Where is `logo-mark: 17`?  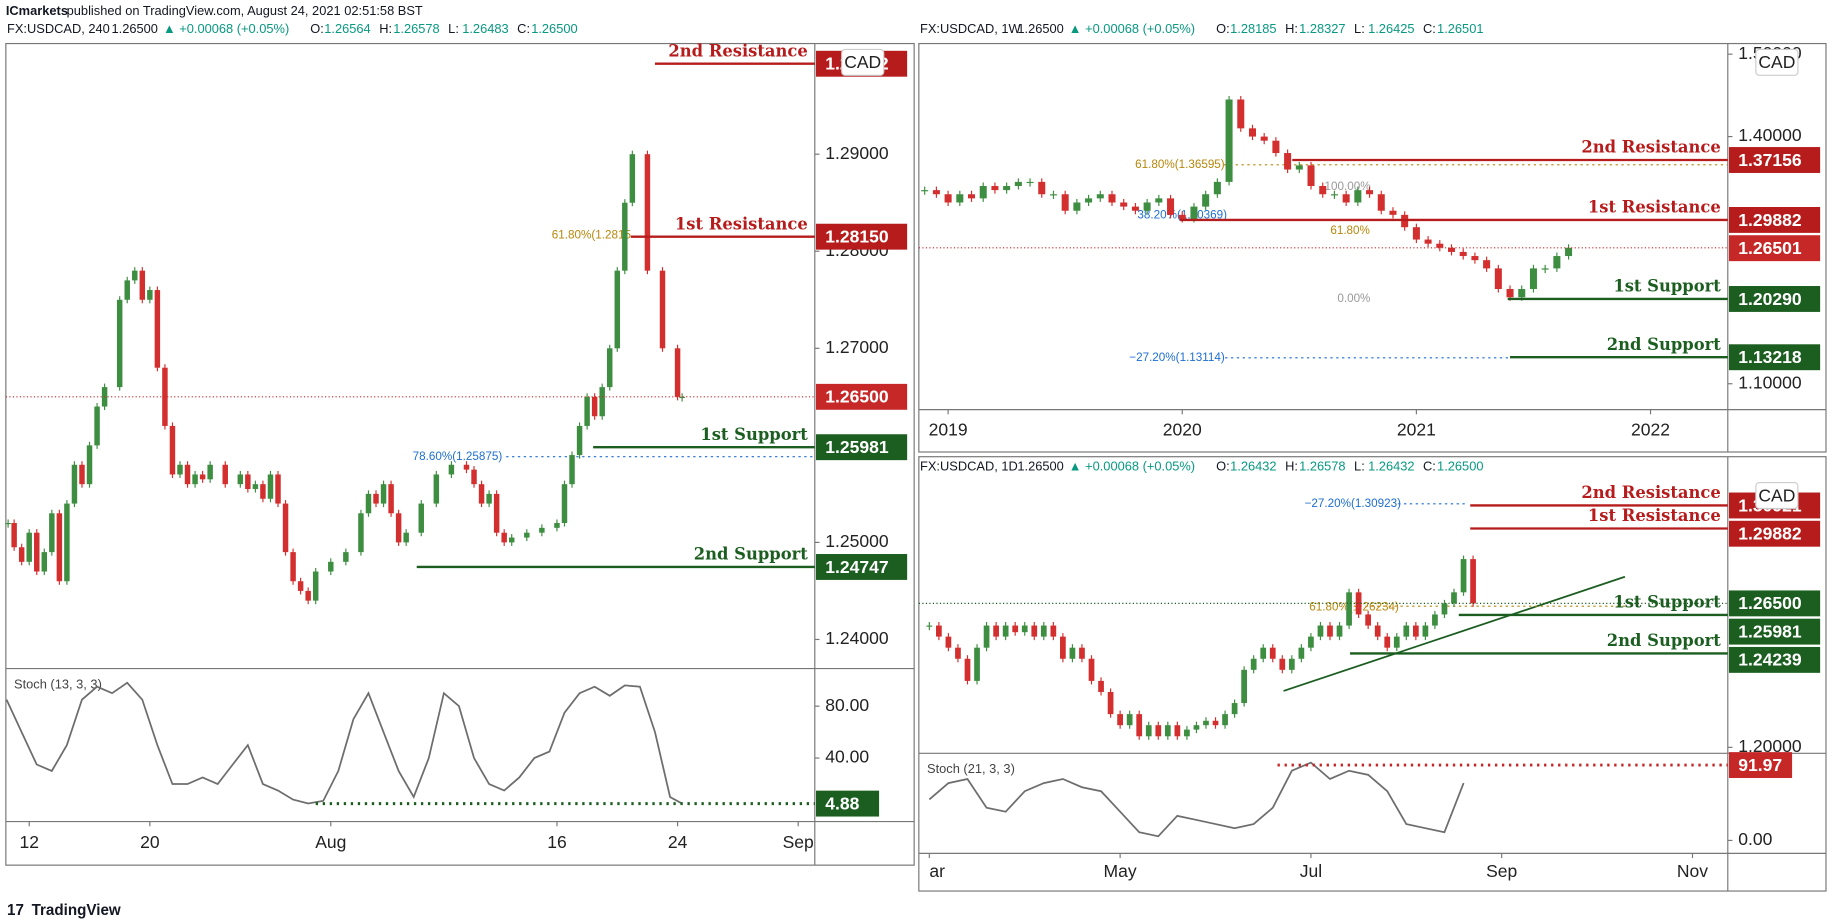 logo-mark: 17 is located at coordinates (15, 910).